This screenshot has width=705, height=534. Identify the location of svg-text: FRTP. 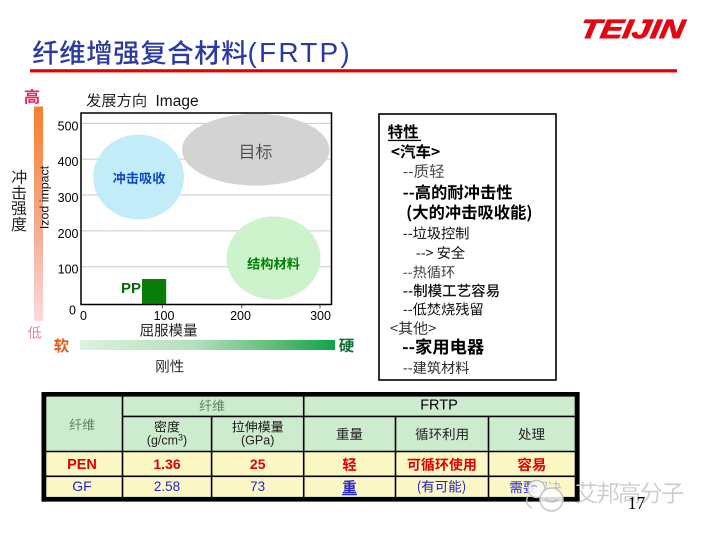
(439, 406).